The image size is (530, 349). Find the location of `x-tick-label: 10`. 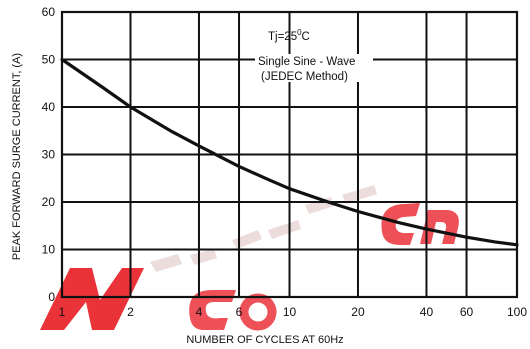

x-tick-label: 10 is located at coordinates (290, 312).